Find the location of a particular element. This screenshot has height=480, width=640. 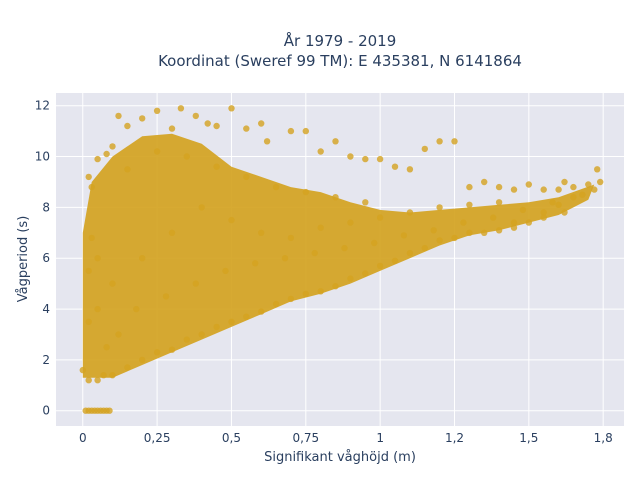

chart-title-line-1: År 1979 - 2019 is located at coordinates (340, 40).